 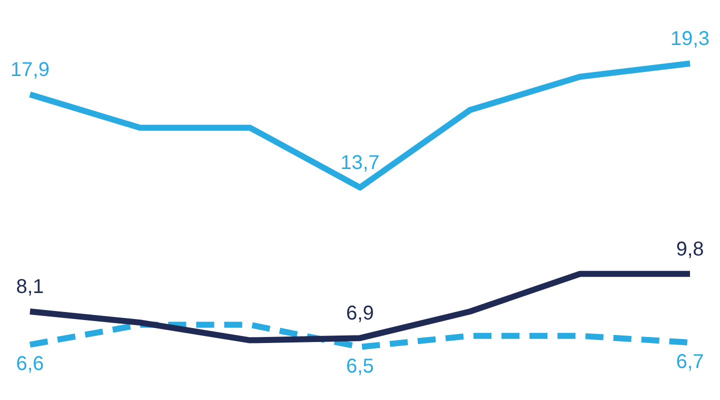 What do you see at coordinates (30, 364) in the screenshot?
I see `data-label: 6,6` at bounding box center [30, 364].